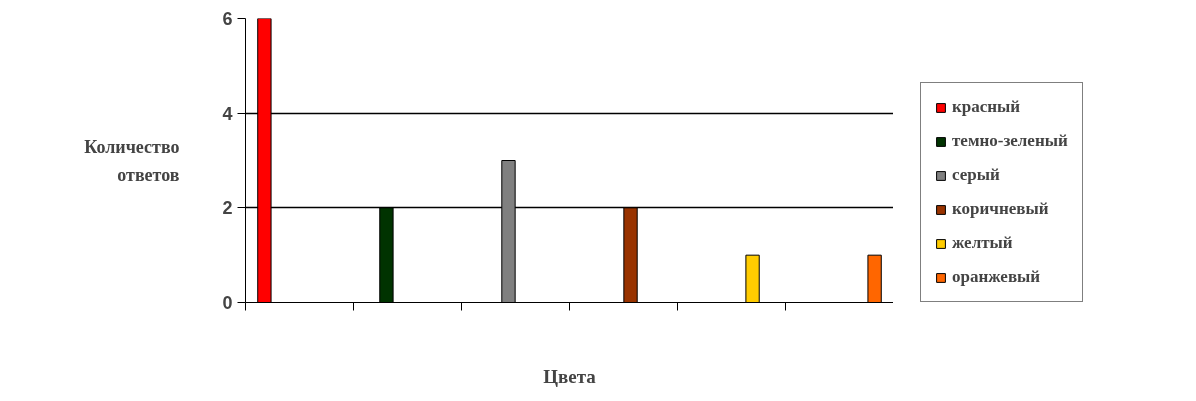 The image size is (1196, 401). I want to click on legend-label: желтый, so click(982, 243).